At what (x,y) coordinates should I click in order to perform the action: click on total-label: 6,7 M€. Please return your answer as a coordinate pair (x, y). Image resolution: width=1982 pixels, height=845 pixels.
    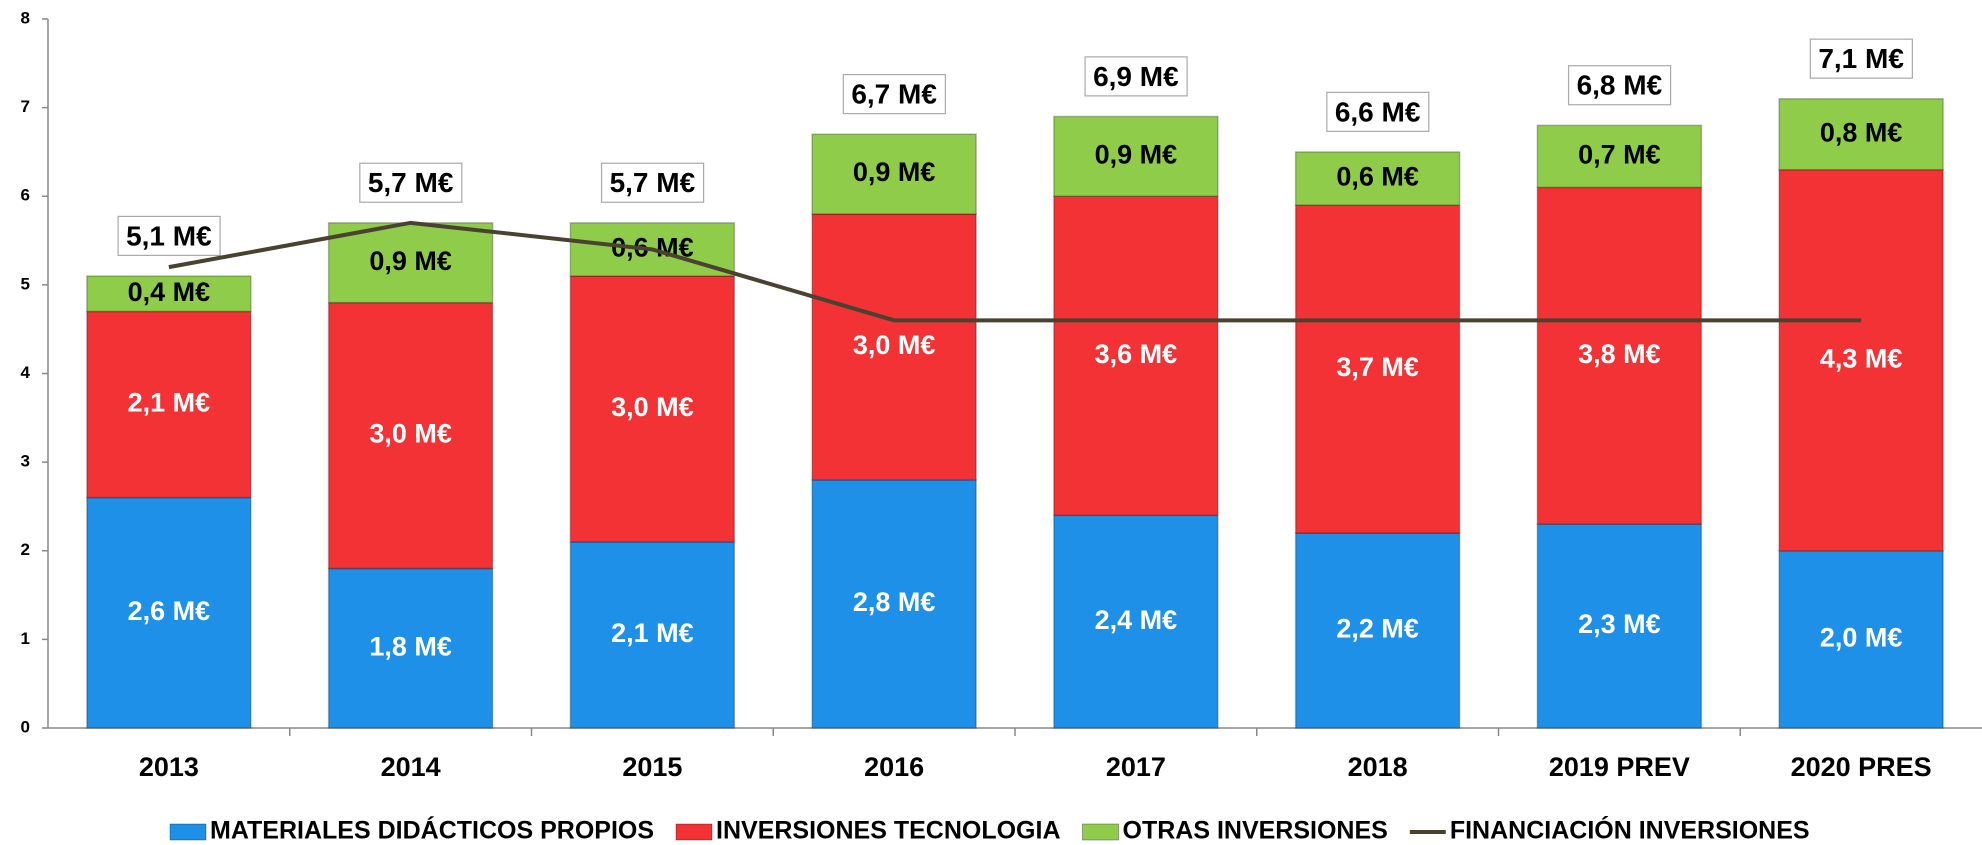
    Looking at the image, I should click on (894, 94).